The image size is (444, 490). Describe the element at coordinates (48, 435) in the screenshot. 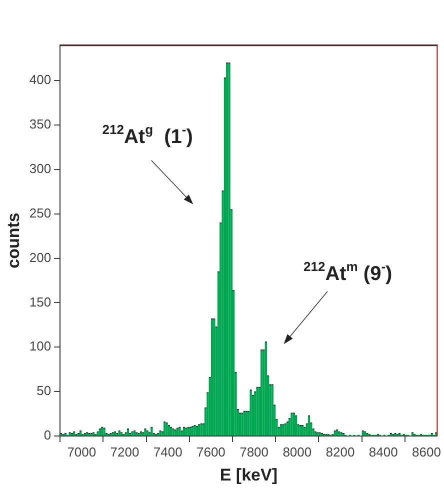

I see `y-tick-label: 0` at that location.